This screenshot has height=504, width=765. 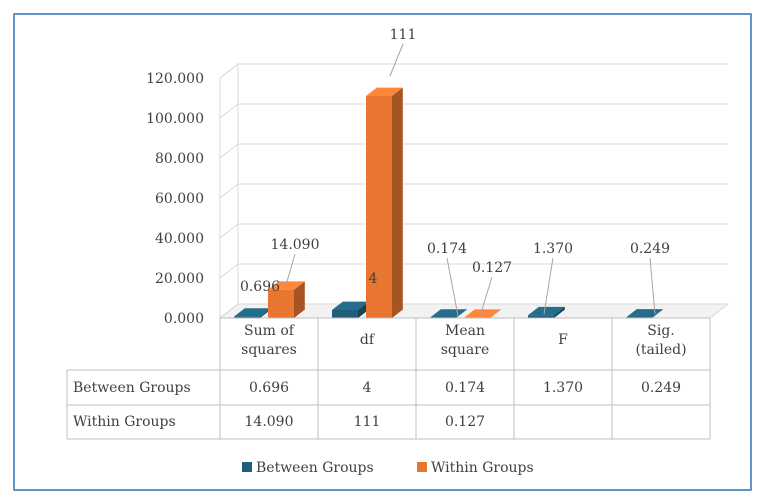 What do you see at coordinates (465, 350) in the screenshot?
I see `category-label: square` at bounding box center [465, 350].